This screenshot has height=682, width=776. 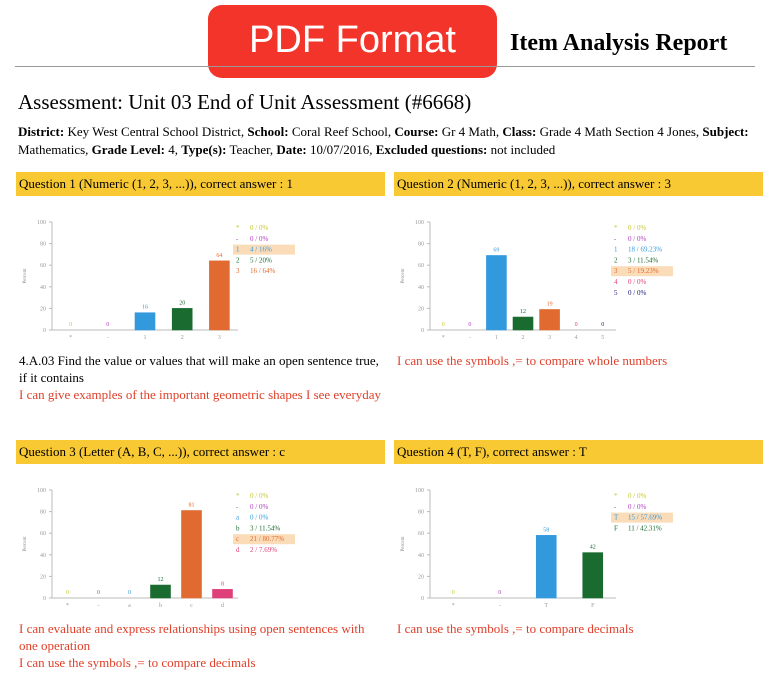 What do you see at coordinates (268, 131) in the screenshot?
I see `meta-label: School:` at bounding box center [268, 131].